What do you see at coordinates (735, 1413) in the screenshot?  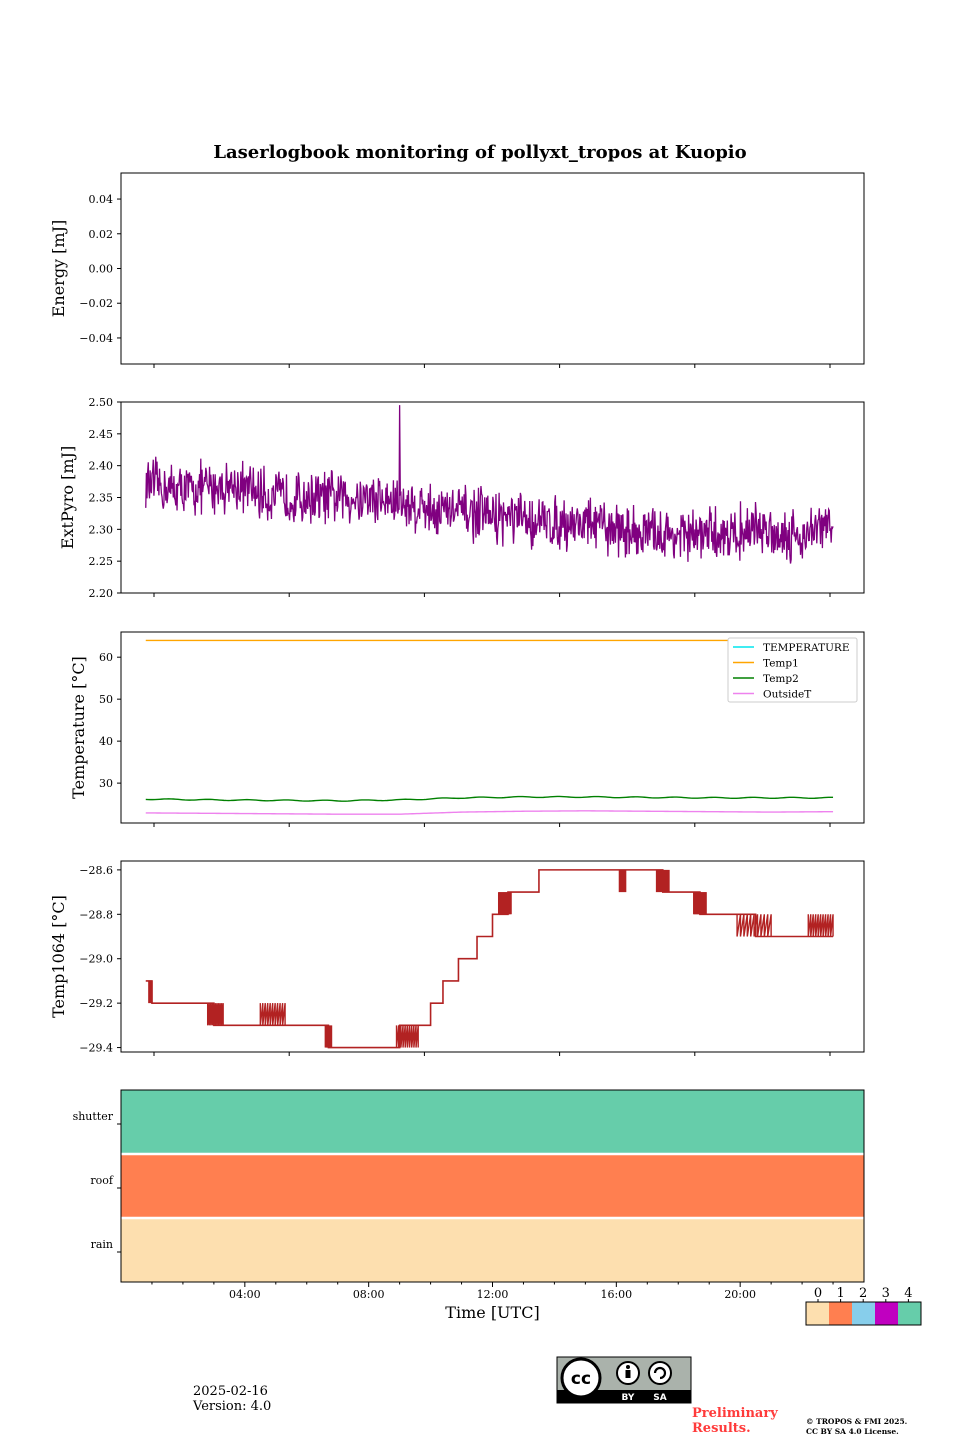 I see `preliminary-line-1: Preliminary` at bounding box center [735, 1413].